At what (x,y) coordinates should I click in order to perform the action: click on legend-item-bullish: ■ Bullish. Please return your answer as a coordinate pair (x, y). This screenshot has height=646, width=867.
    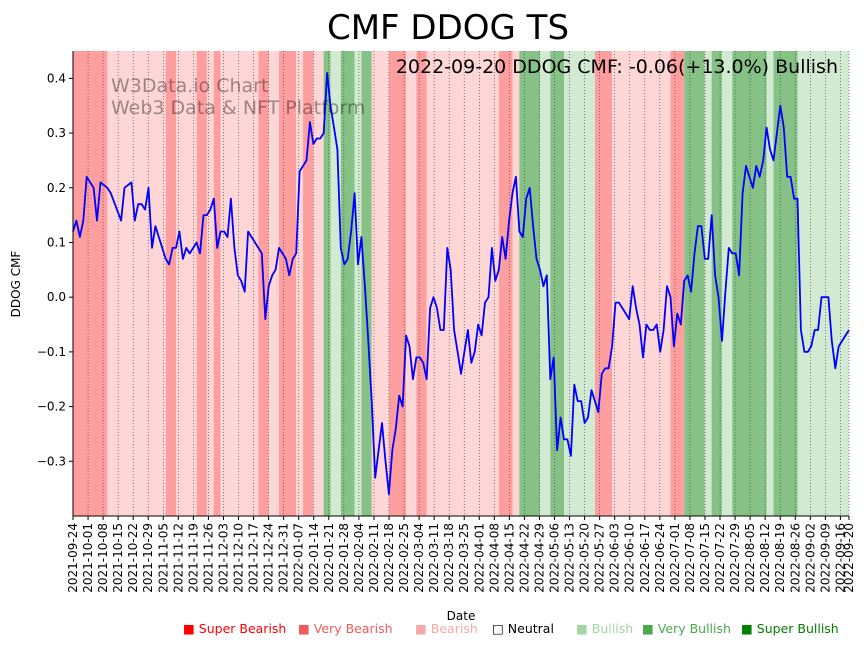
    Looking at the image, I should click on (604, 628).